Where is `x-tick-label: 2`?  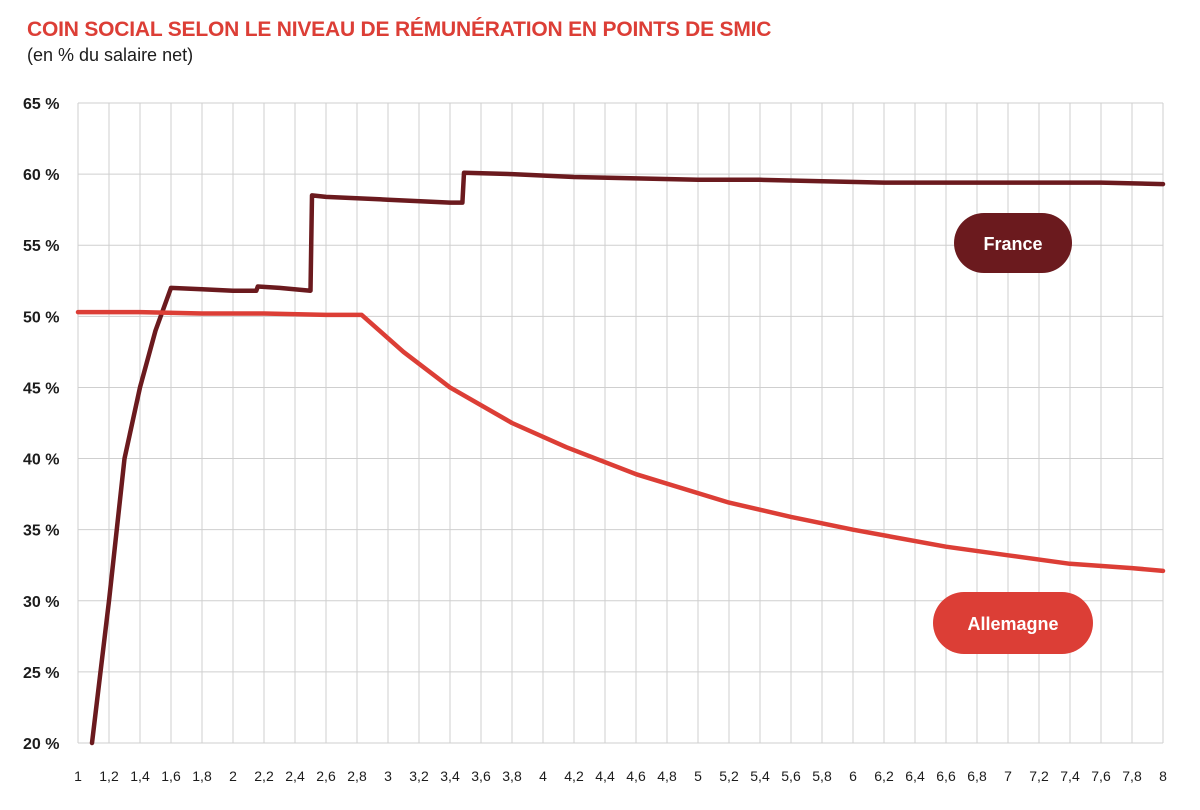 x-tick-label: 2 is located at coordinates (233, 776).